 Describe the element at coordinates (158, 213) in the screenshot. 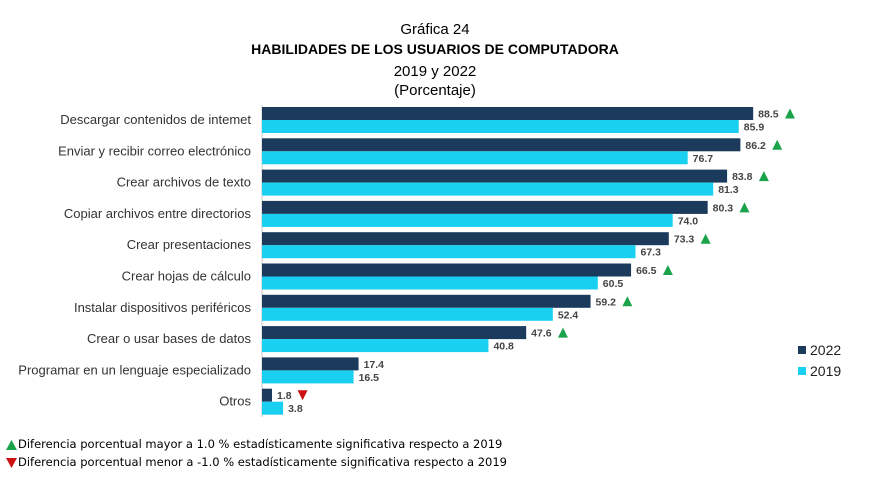

I see `category-label: Copiar archivos entre directorios` at that location.